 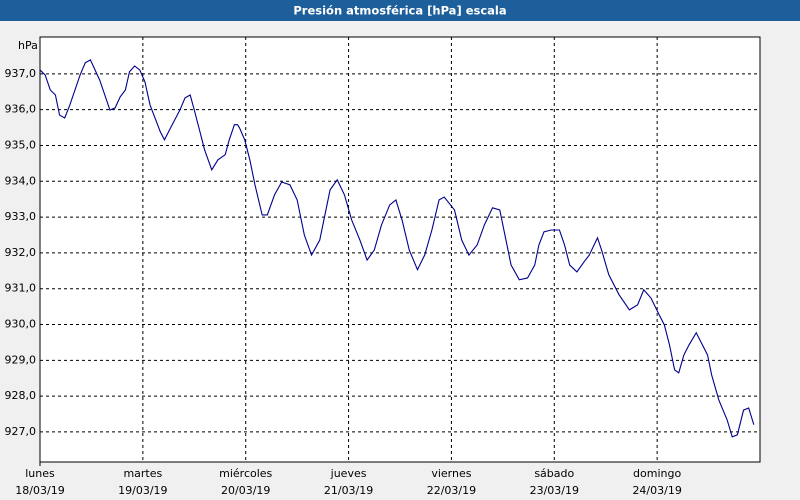 I want to click on x-tick-date: 19/03/19, so click(x=142, y=490).